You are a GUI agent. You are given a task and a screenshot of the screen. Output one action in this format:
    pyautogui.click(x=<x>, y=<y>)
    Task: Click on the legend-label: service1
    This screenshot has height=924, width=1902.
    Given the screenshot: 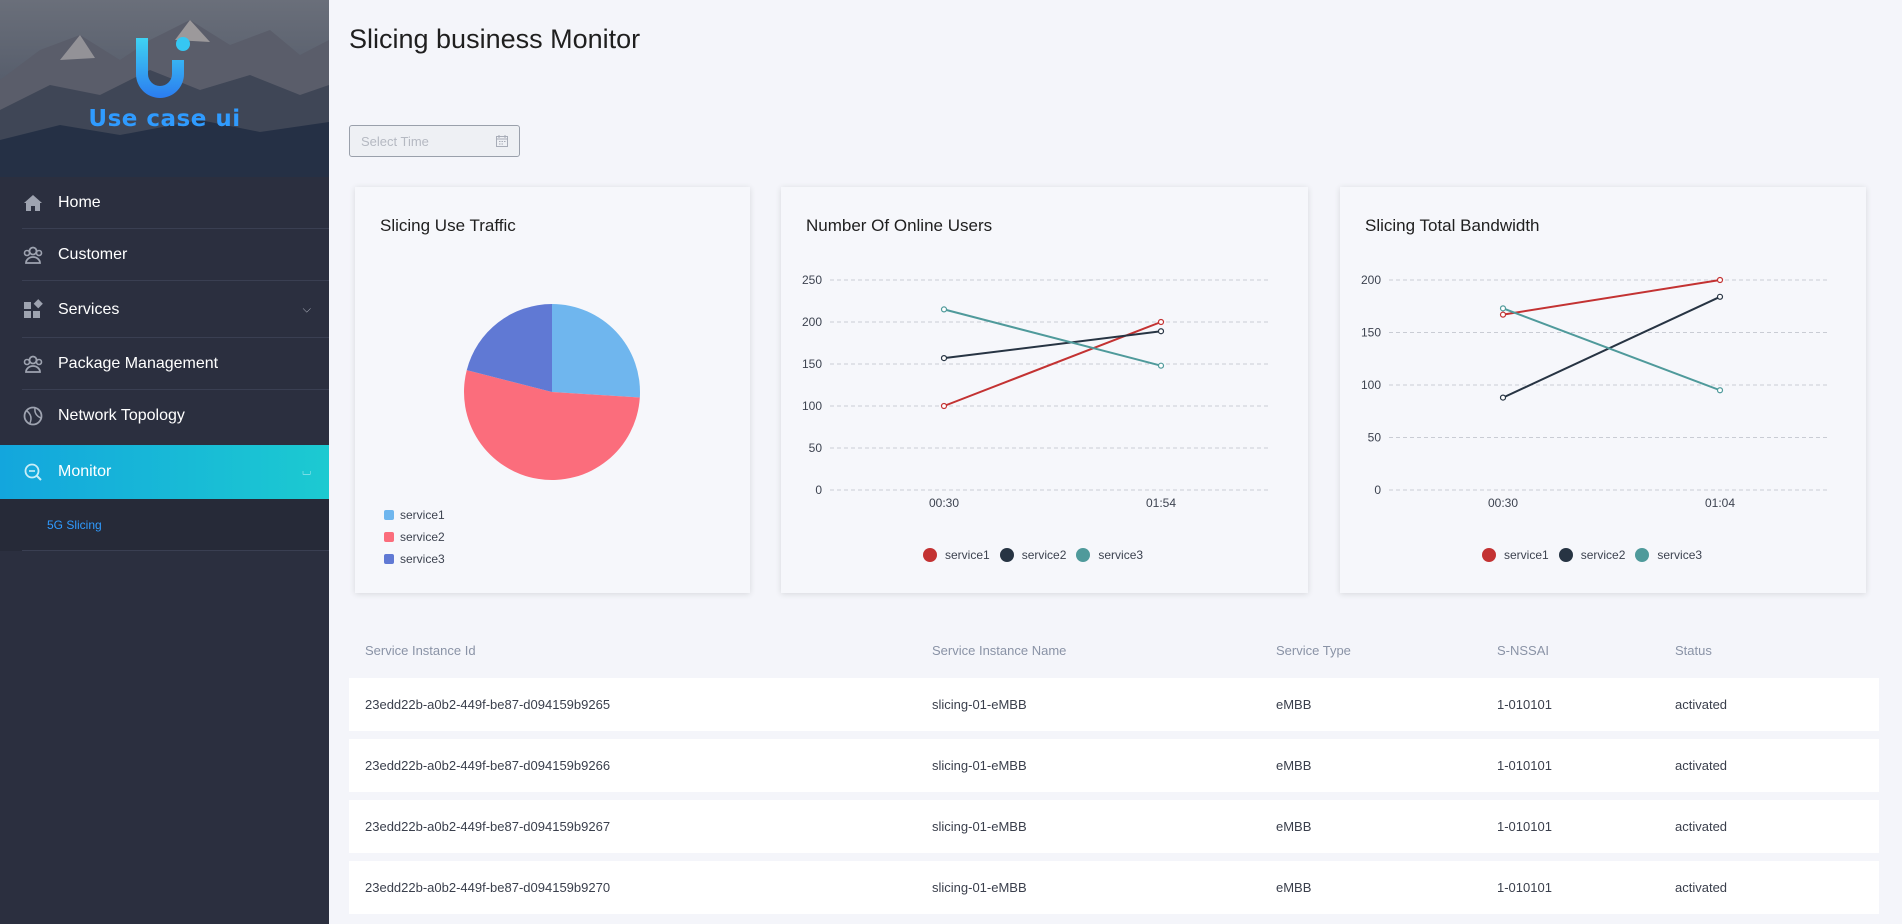 What is the action you would take?
    pyautogui.click(x=967, y=555)
    